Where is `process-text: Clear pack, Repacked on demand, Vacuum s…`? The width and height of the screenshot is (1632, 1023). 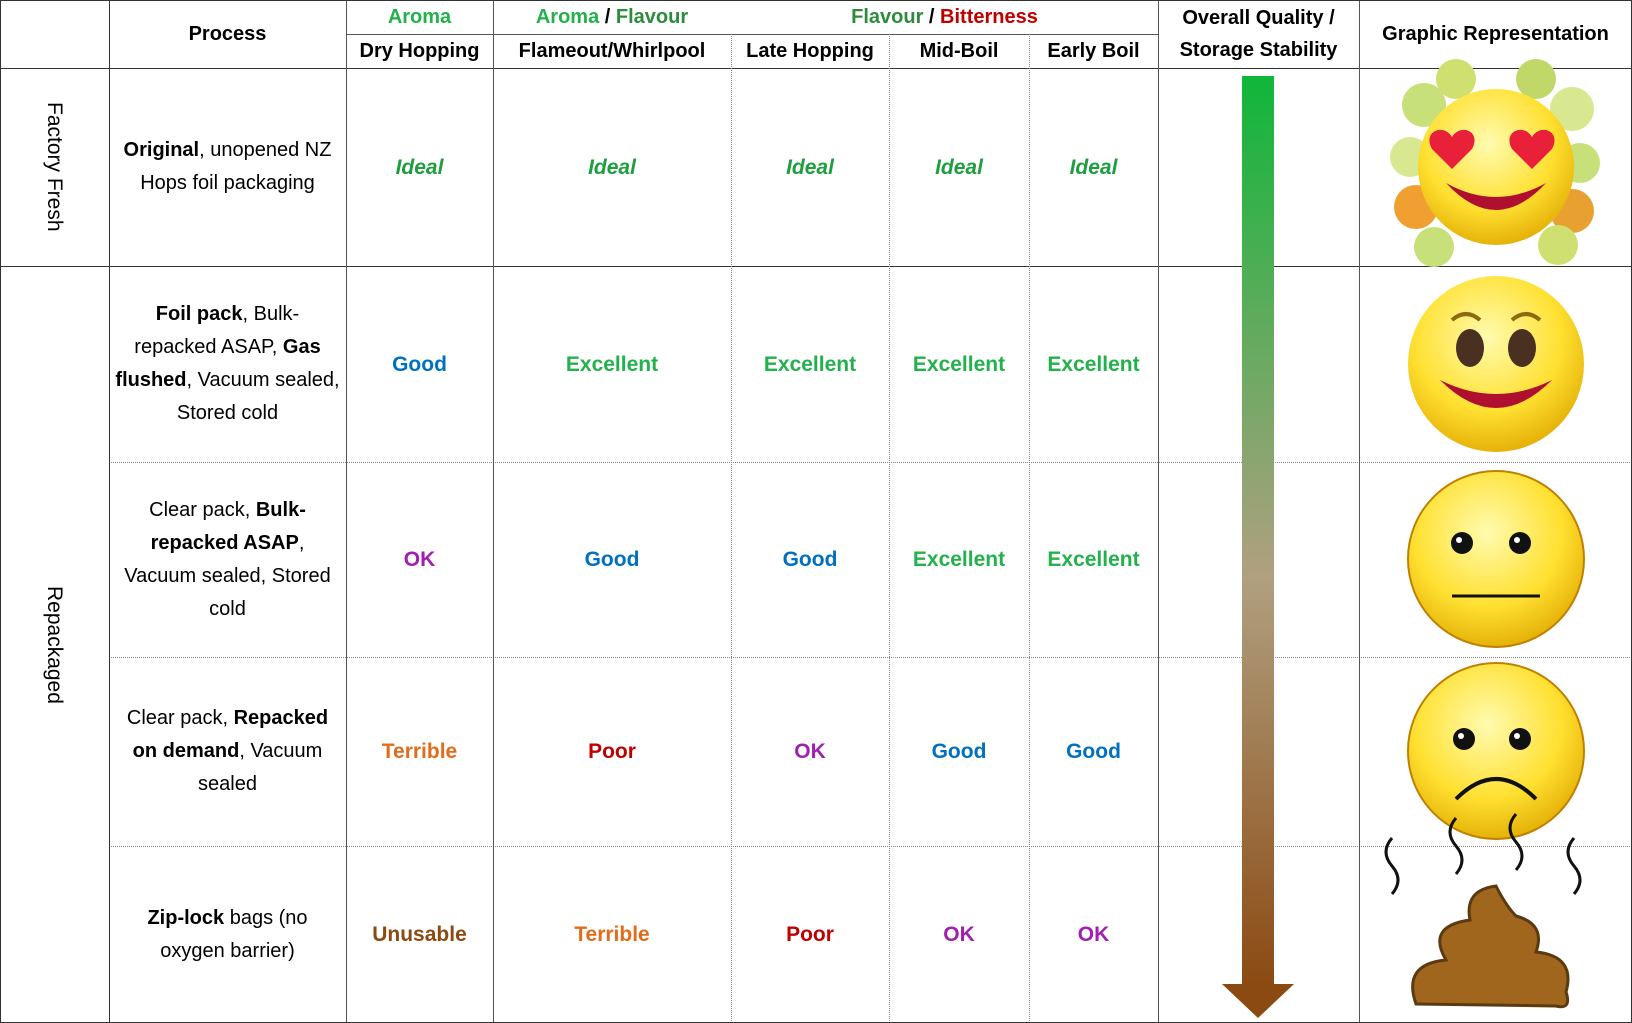
process-text: Clear pack, Repacked on demand, Vacuum s… is located at coordinates (227, 751).